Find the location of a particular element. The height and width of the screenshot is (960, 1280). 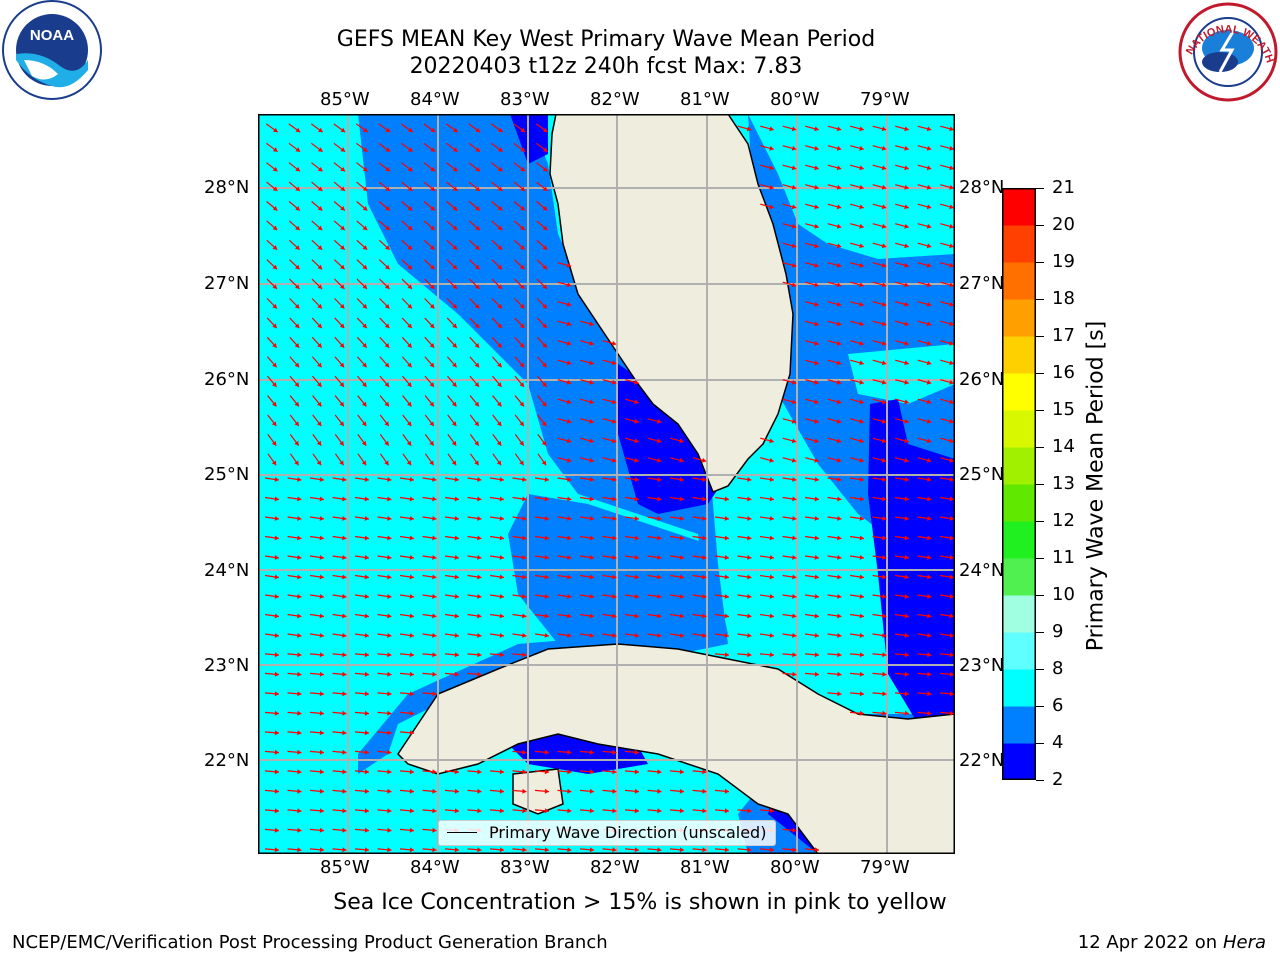

colorbar-tick-18: 18 is located at coordinates (1063, 298).